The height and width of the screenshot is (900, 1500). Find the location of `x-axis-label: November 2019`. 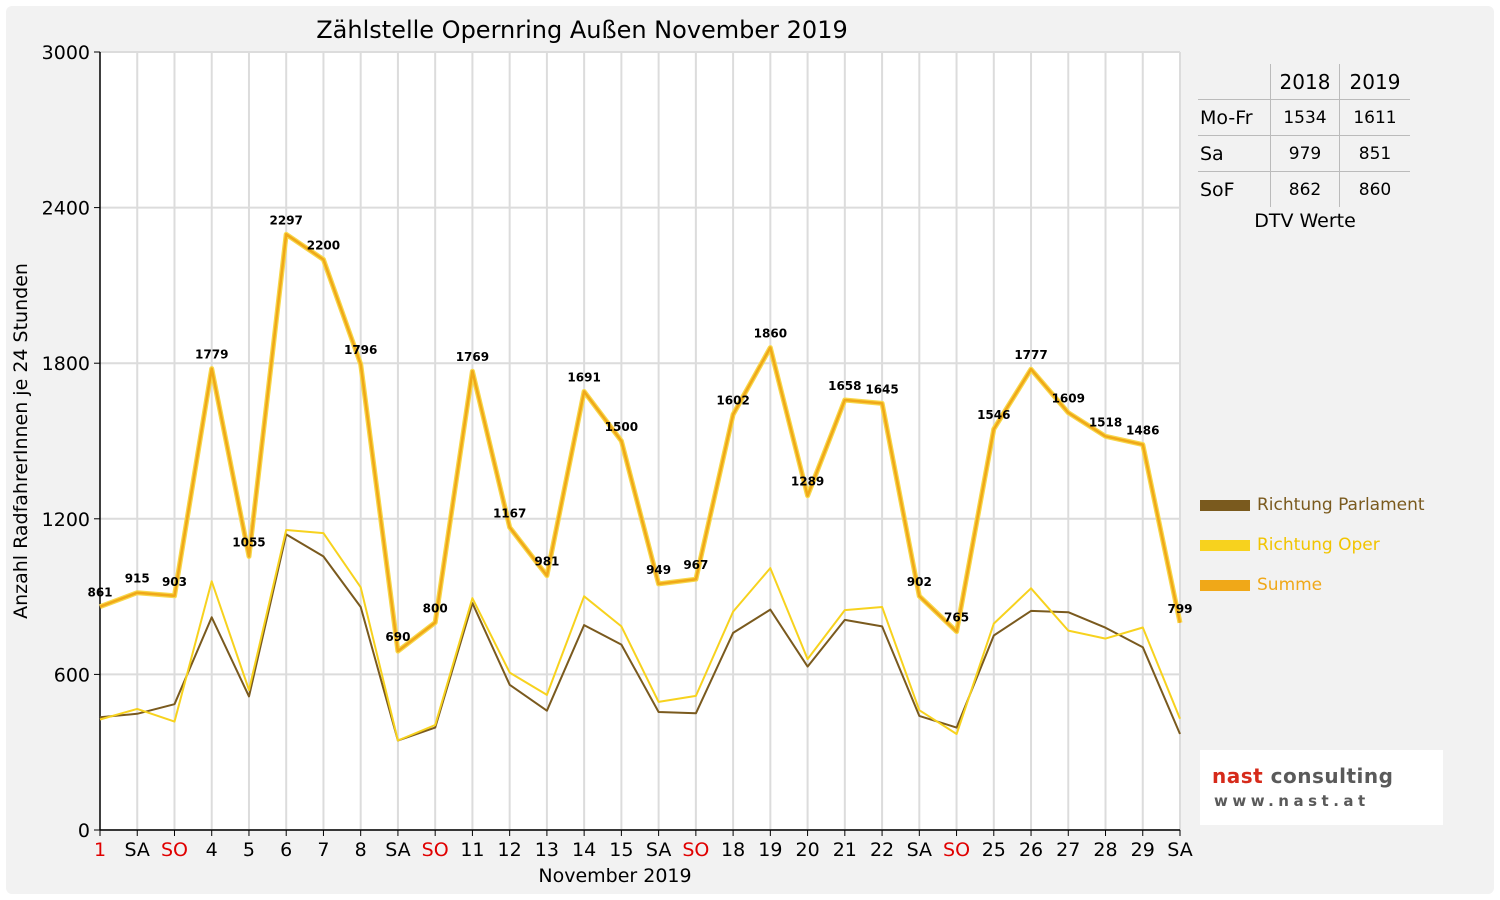

x-axis-label: November 2019 is located at coordinates (614, 876).